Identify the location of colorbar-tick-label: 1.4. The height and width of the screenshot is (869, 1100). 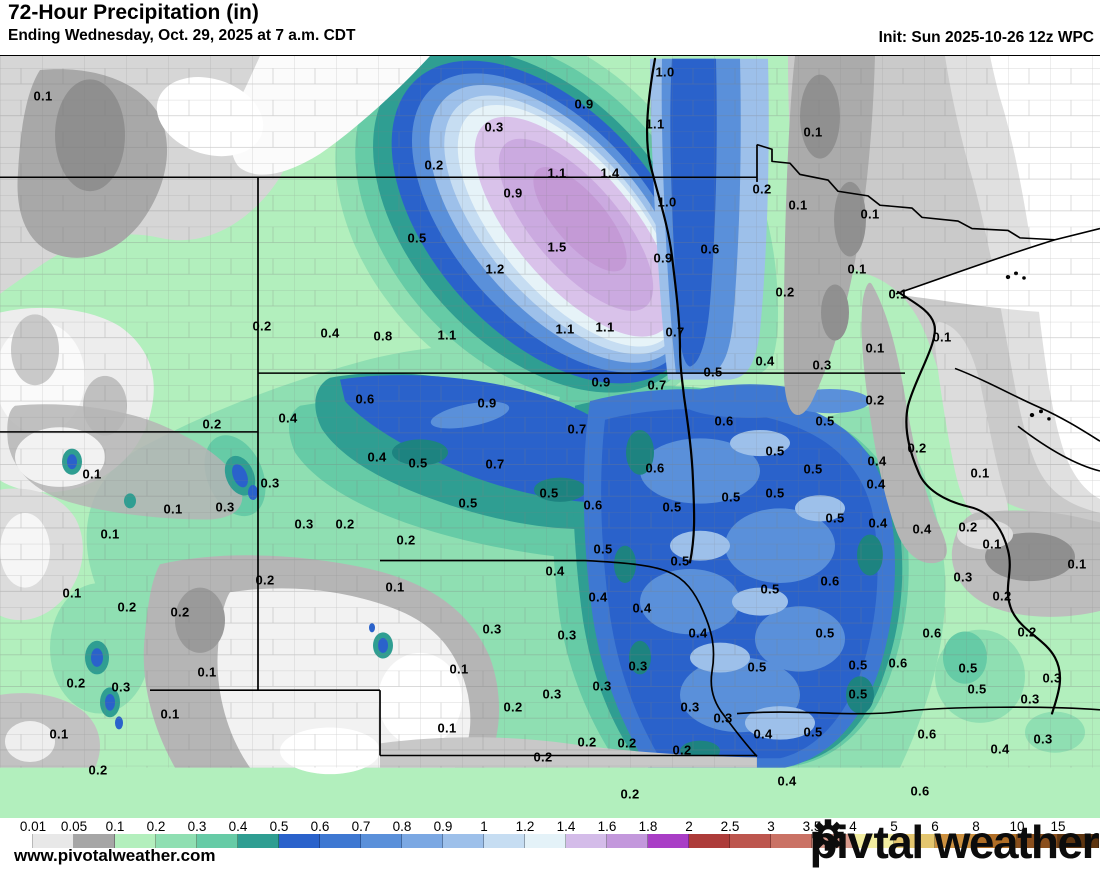
(566, 826).